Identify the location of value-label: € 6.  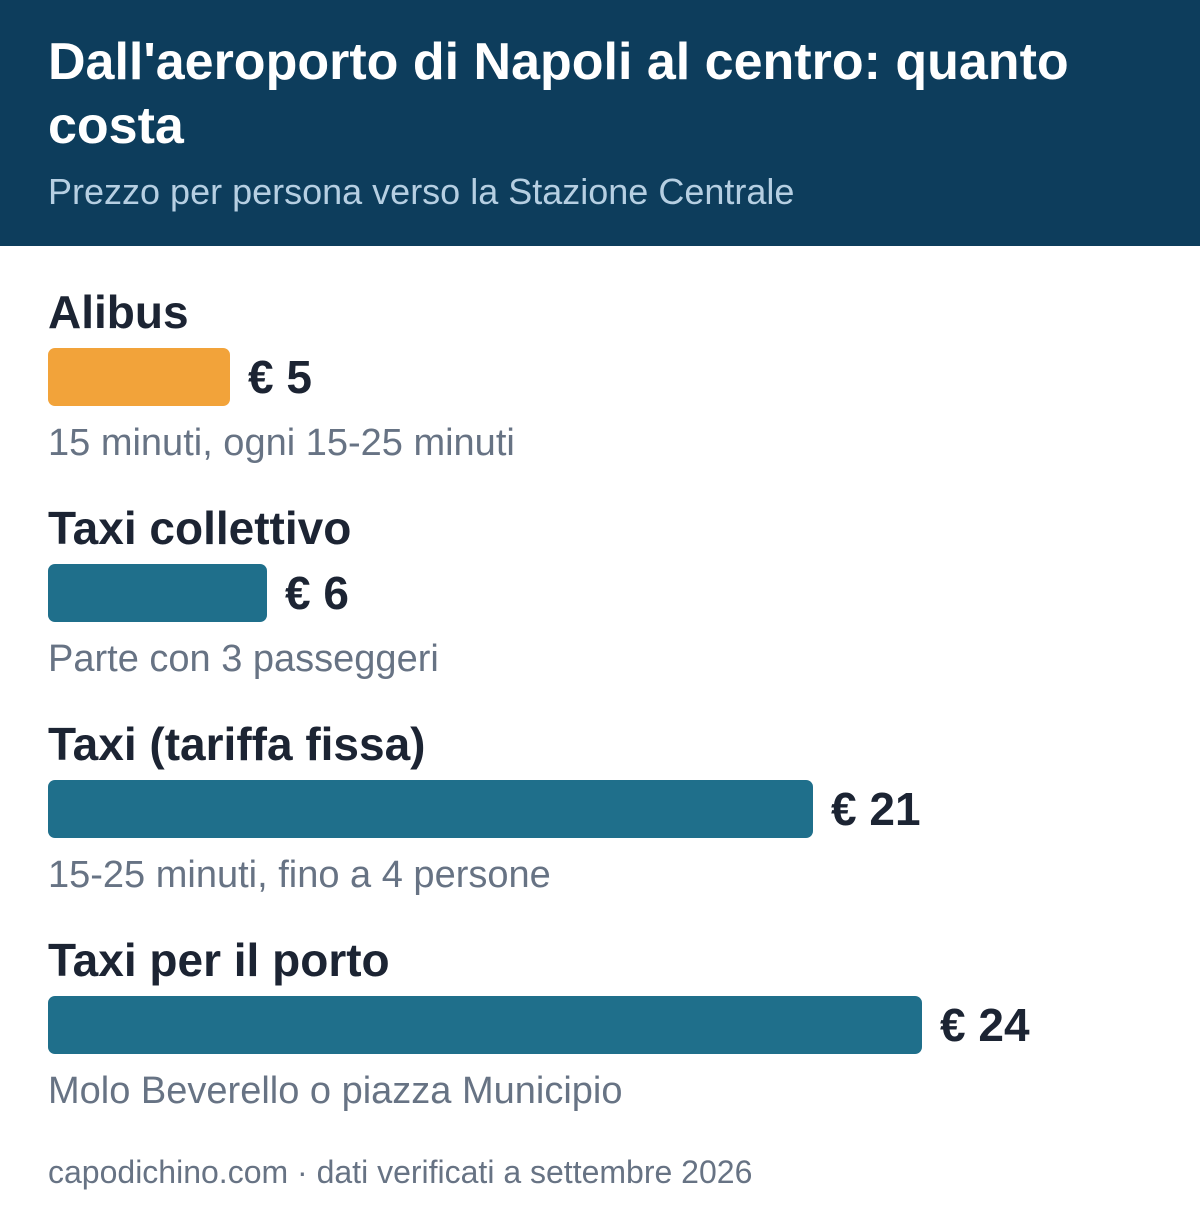
(317, 593).